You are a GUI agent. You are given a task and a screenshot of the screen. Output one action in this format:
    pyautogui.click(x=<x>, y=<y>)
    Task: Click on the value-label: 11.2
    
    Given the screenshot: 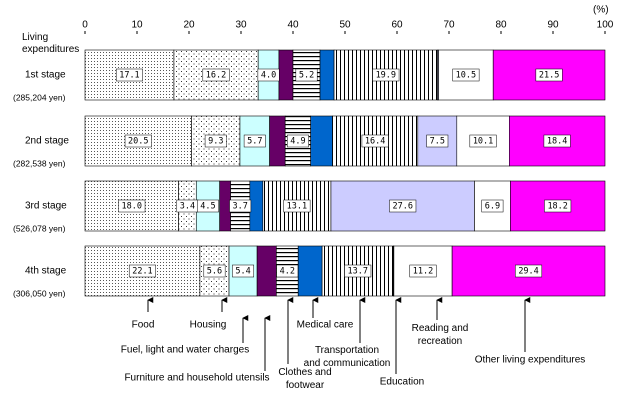 What is the action you would take?
    pyautogui.click(x=423, y=272)
    